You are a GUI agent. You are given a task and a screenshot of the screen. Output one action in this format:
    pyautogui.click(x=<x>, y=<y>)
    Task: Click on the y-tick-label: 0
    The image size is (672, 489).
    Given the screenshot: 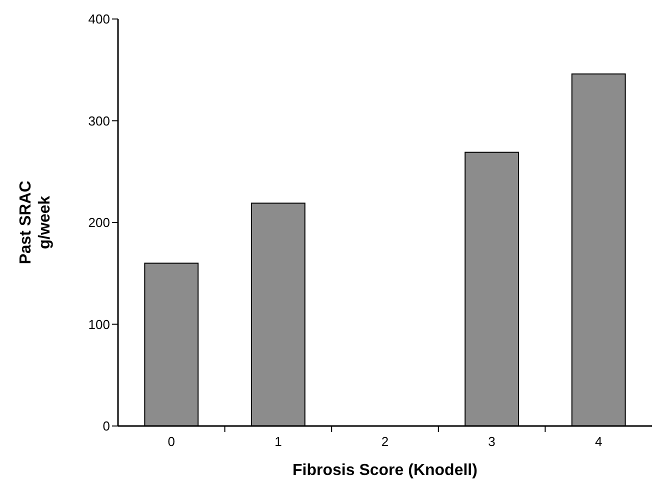 What is the action you would take?
    pyautogui.click(x=106, y=426)
    